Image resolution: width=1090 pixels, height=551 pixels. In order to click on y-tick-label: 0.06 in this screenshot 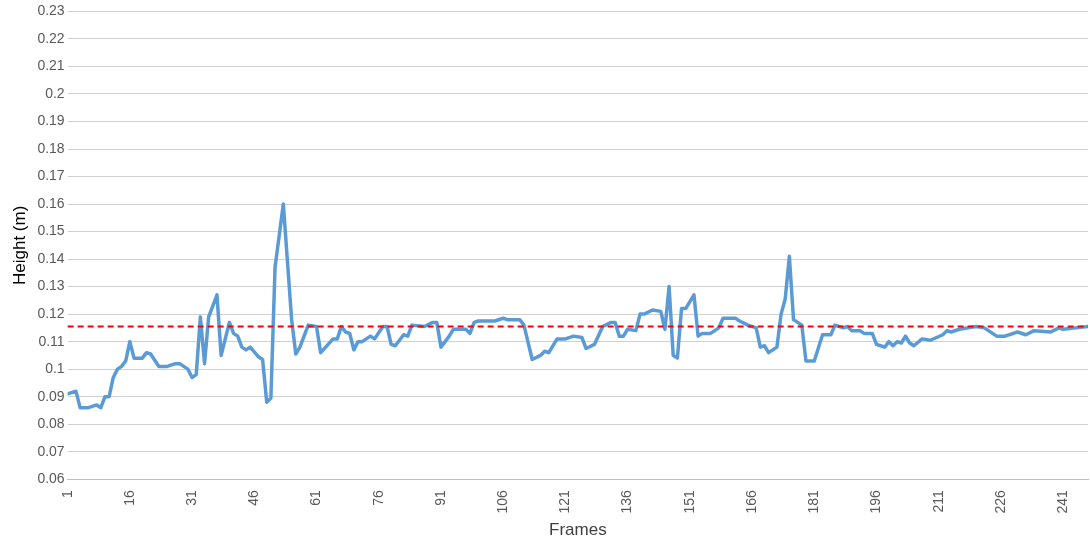, I will do `click(51, 478)`.